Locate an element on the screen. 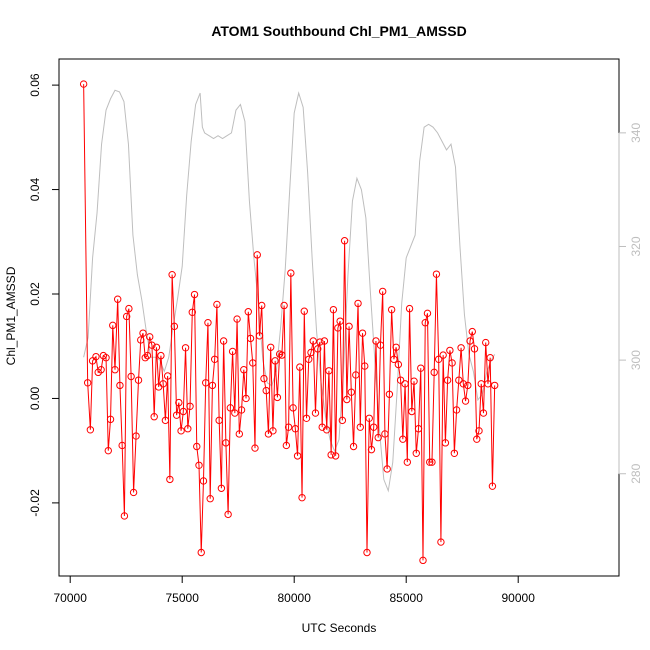 The image size is (650, 650). x-axis-label: UTC Seconds is located at coordinates (339, 628).